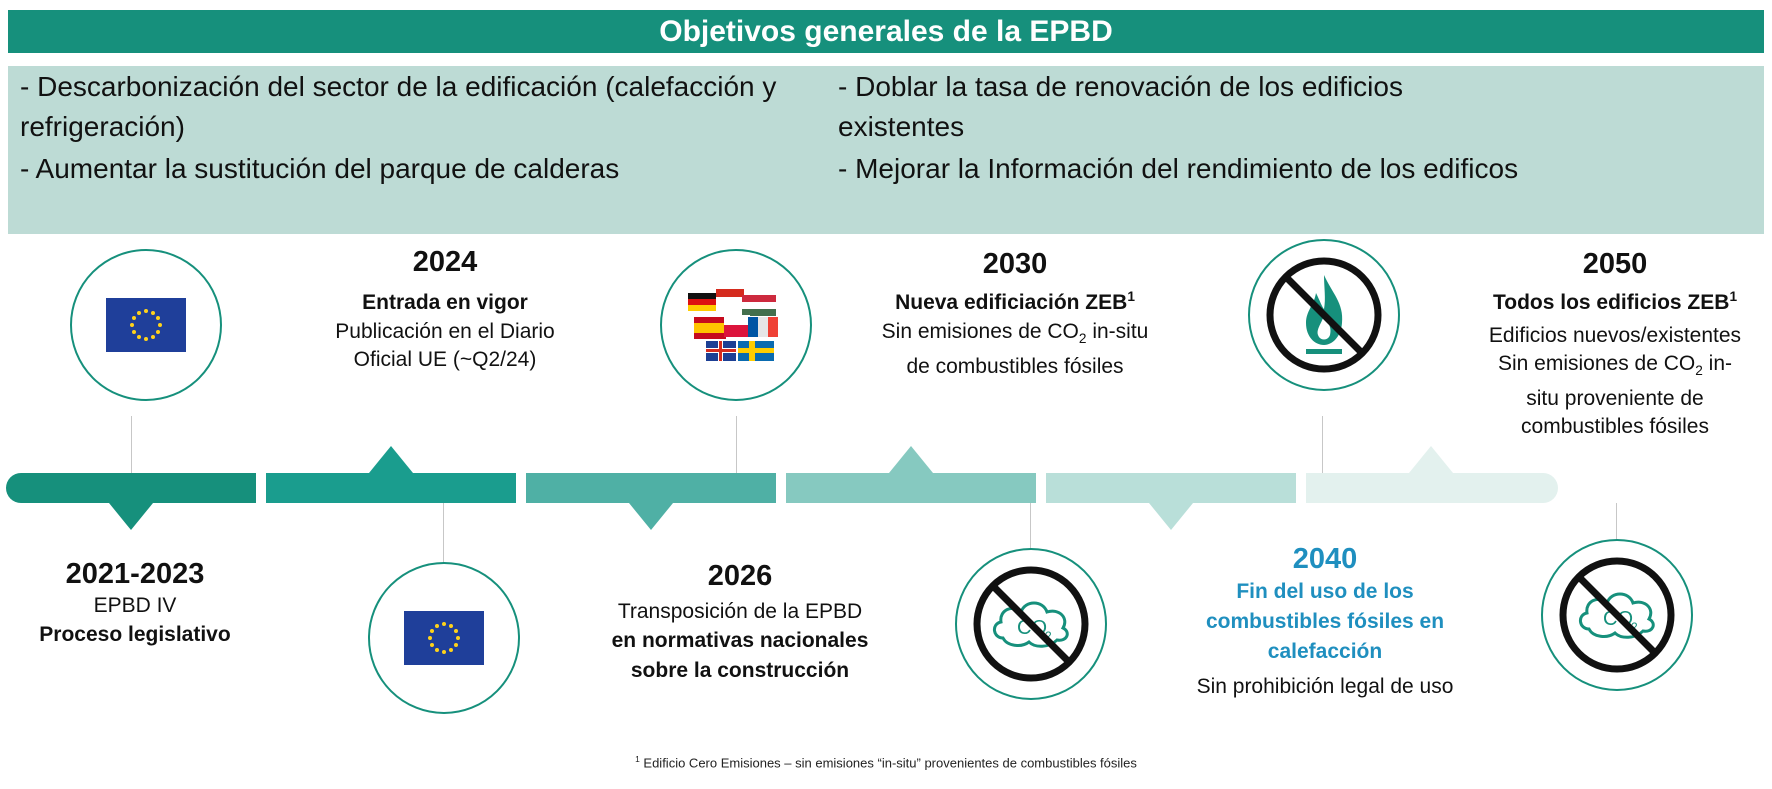 This screenshot has width=1772, height=789. What do you see at coordinates (1011, 302) in the screenshot?
I see `milestone-title-text: Nueva edificiación ZEB` at bounding box center [1011, 302].